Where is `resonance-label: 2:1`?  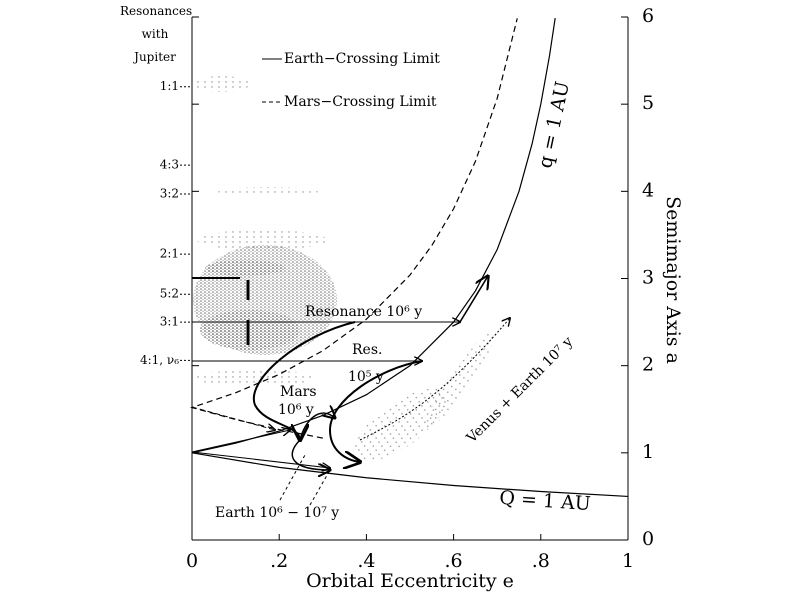 resonance-label: 2:1 is located at coordinates (169, 254).